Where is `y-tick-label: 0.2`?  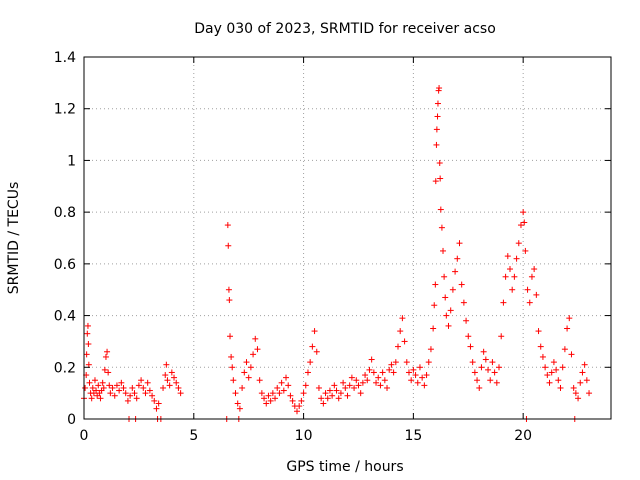 y-tick-label: 0.2 is located at coordinates (65, 368).